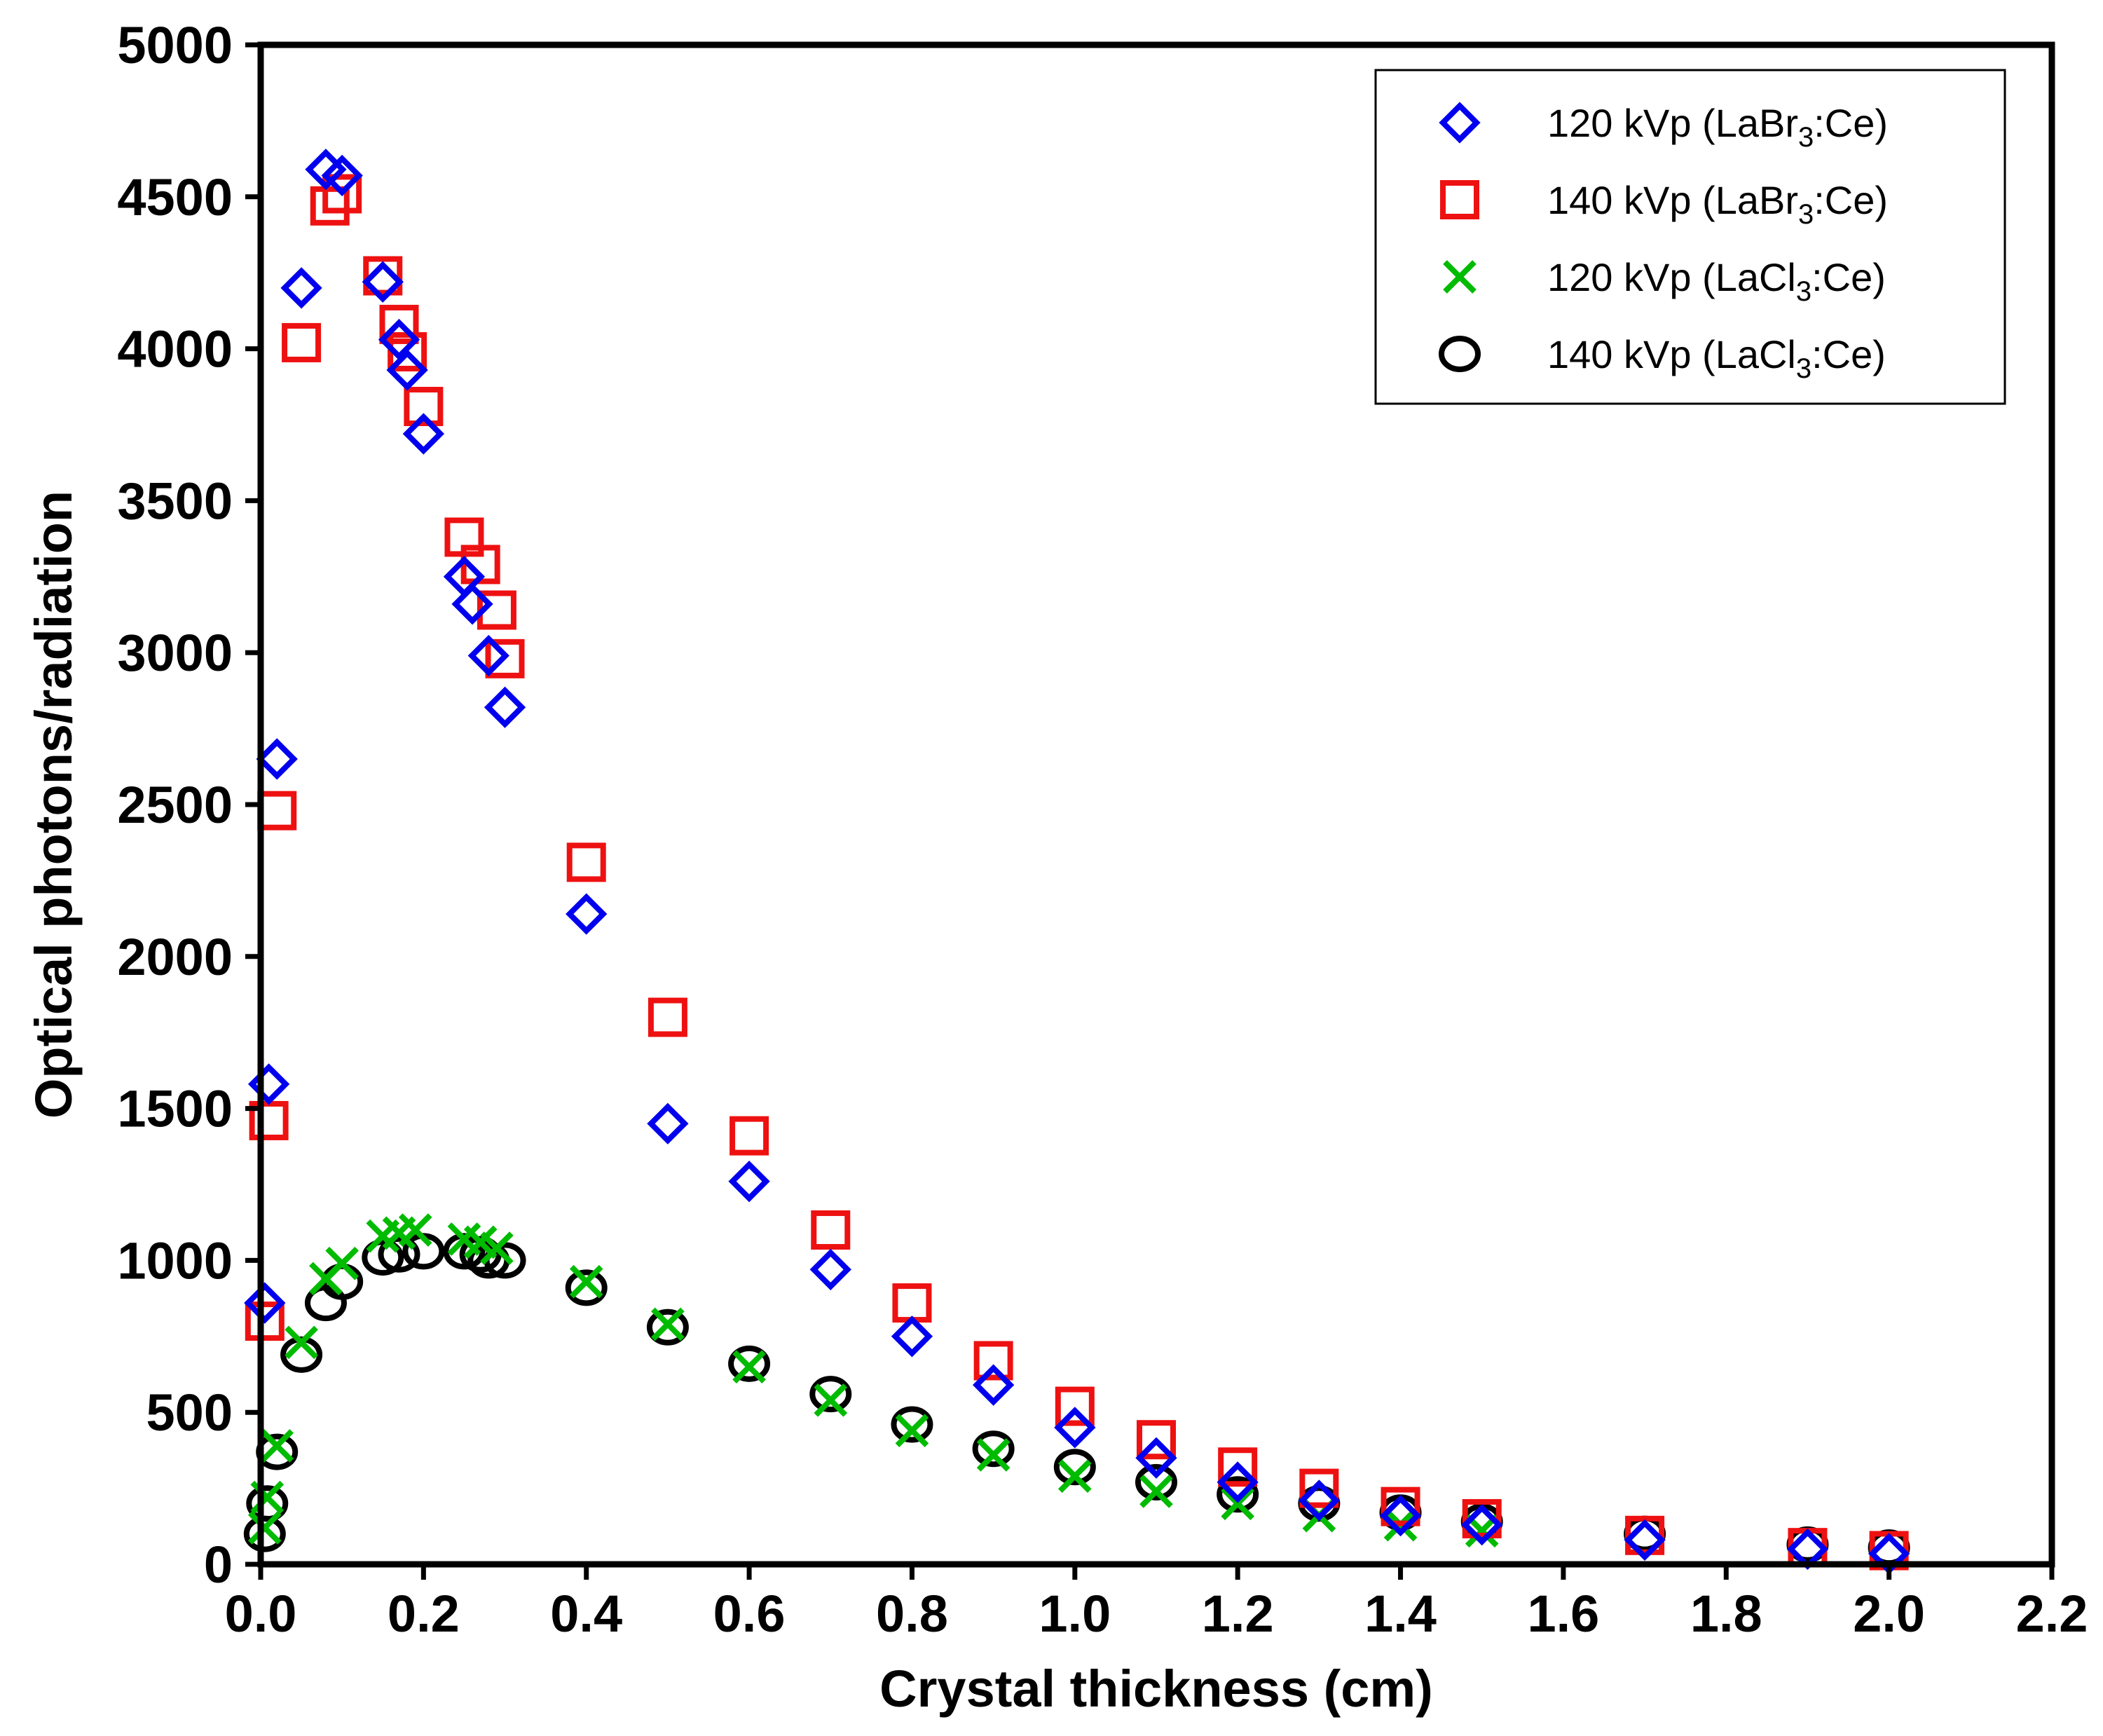  I want to click on legend-marker-x, so click(1460, 277).